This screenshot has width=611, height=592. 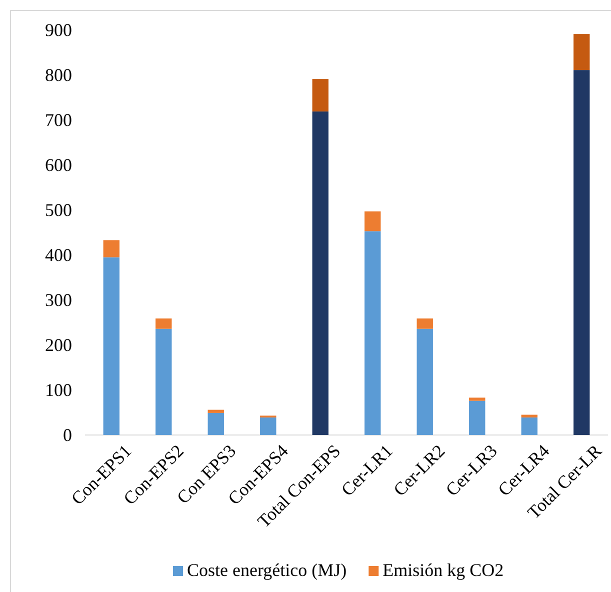 What do you see at coordinates (58, 344) in the screenshot?
I see `y-tick-label: 200` at bounding box center [58, 344].